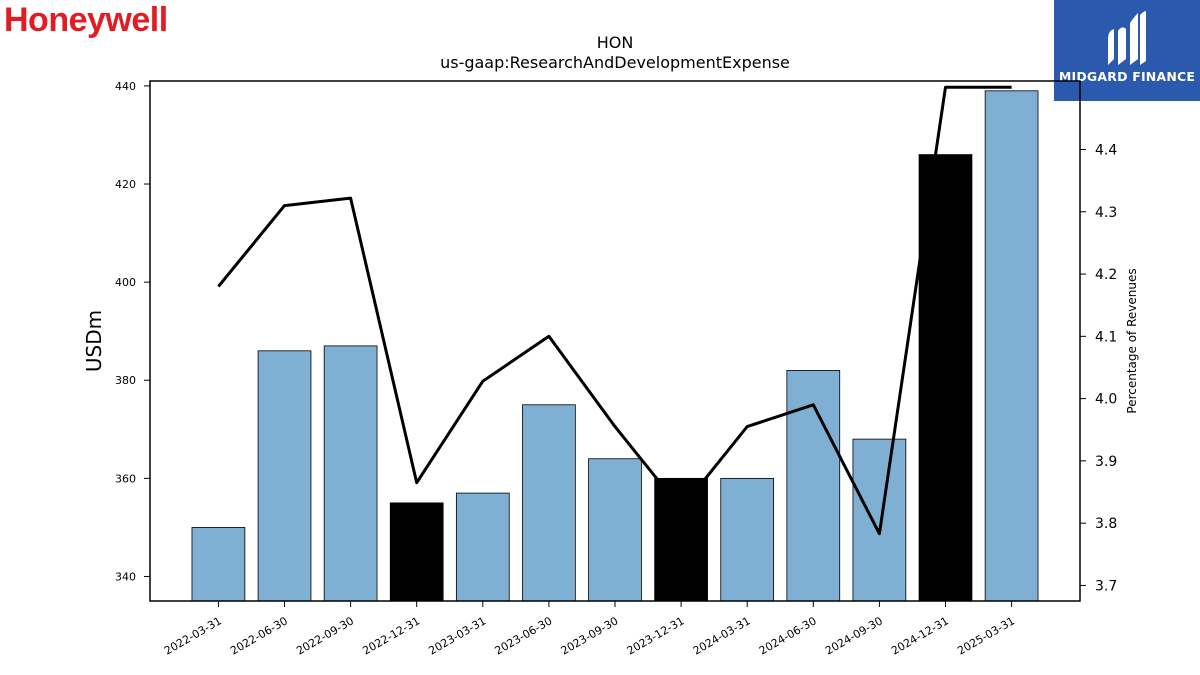  I want to click on y2-axis-label: Percentage of Revenues, so click(1132, 340).